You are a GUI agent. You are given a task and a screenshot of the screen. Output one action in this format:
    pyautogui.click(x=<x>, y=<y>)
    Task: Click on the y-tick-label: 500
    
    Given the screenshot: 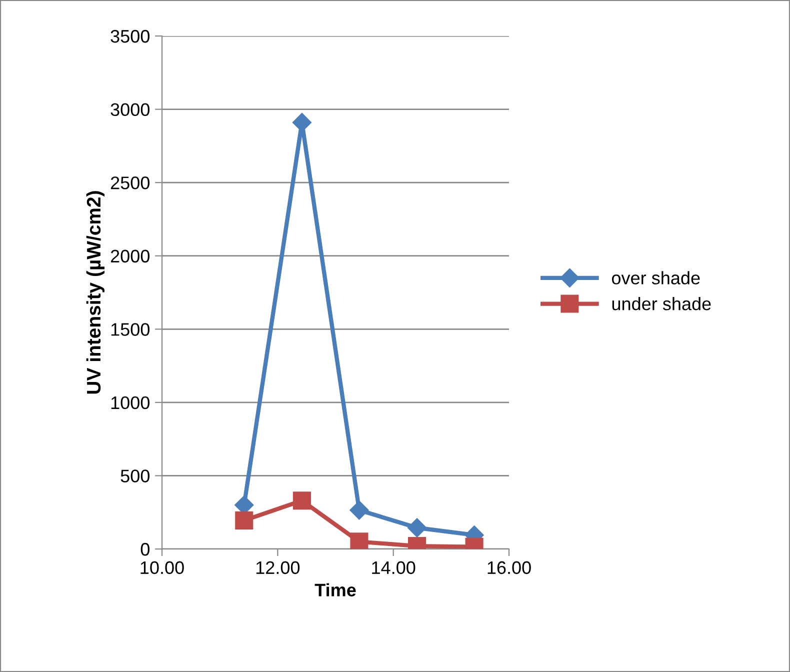 What is the action you would take?
    pyautogui.click(x=135, y=476)
    